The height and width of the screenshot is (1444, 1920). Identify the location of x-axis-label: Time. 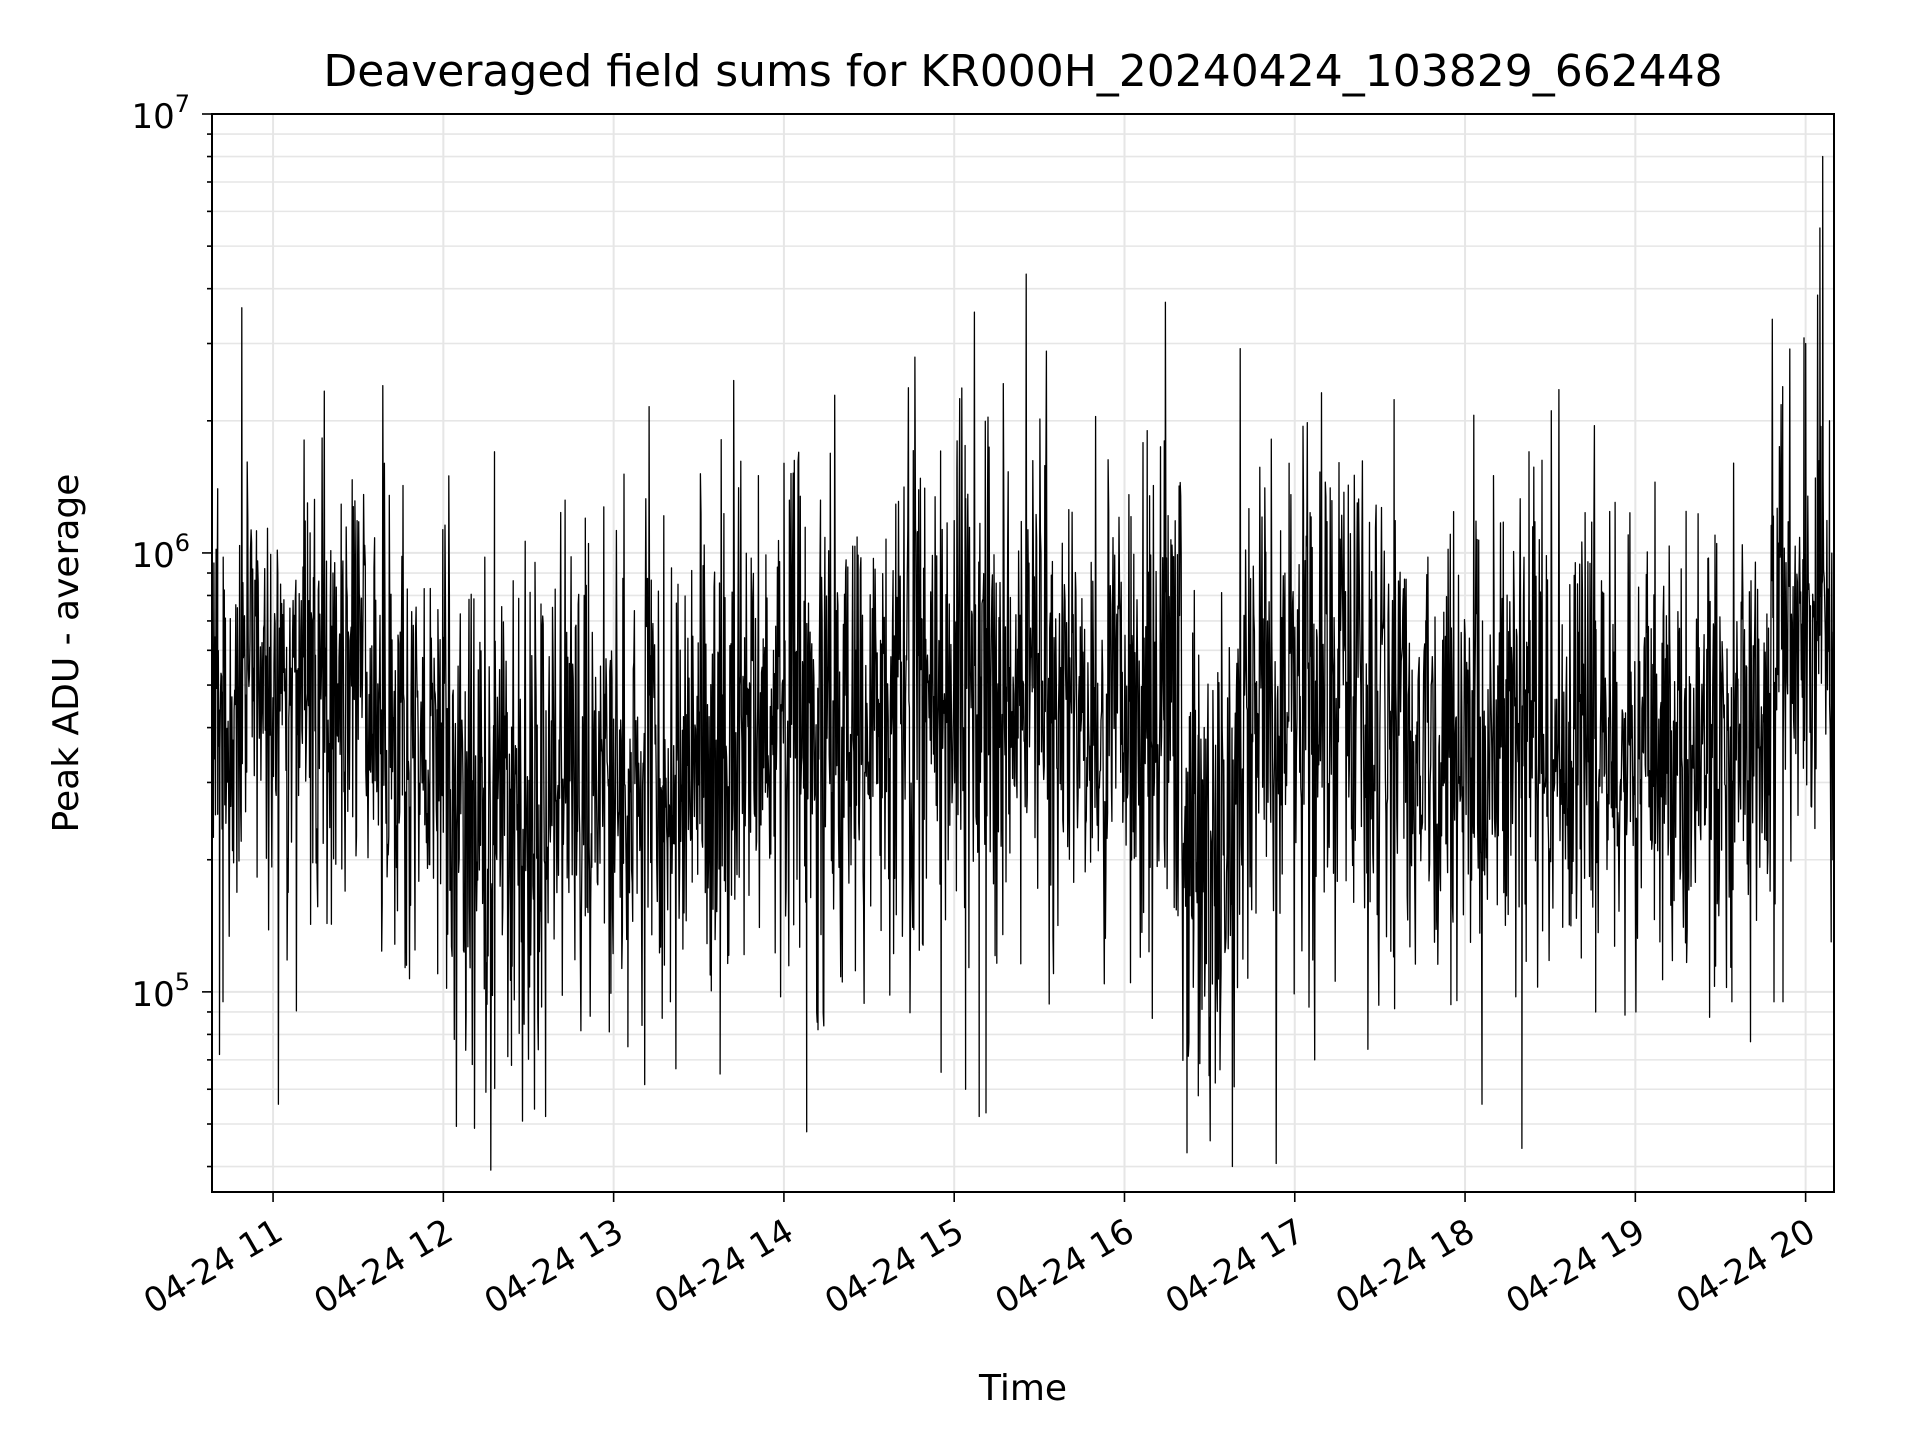
(1022, 1388).